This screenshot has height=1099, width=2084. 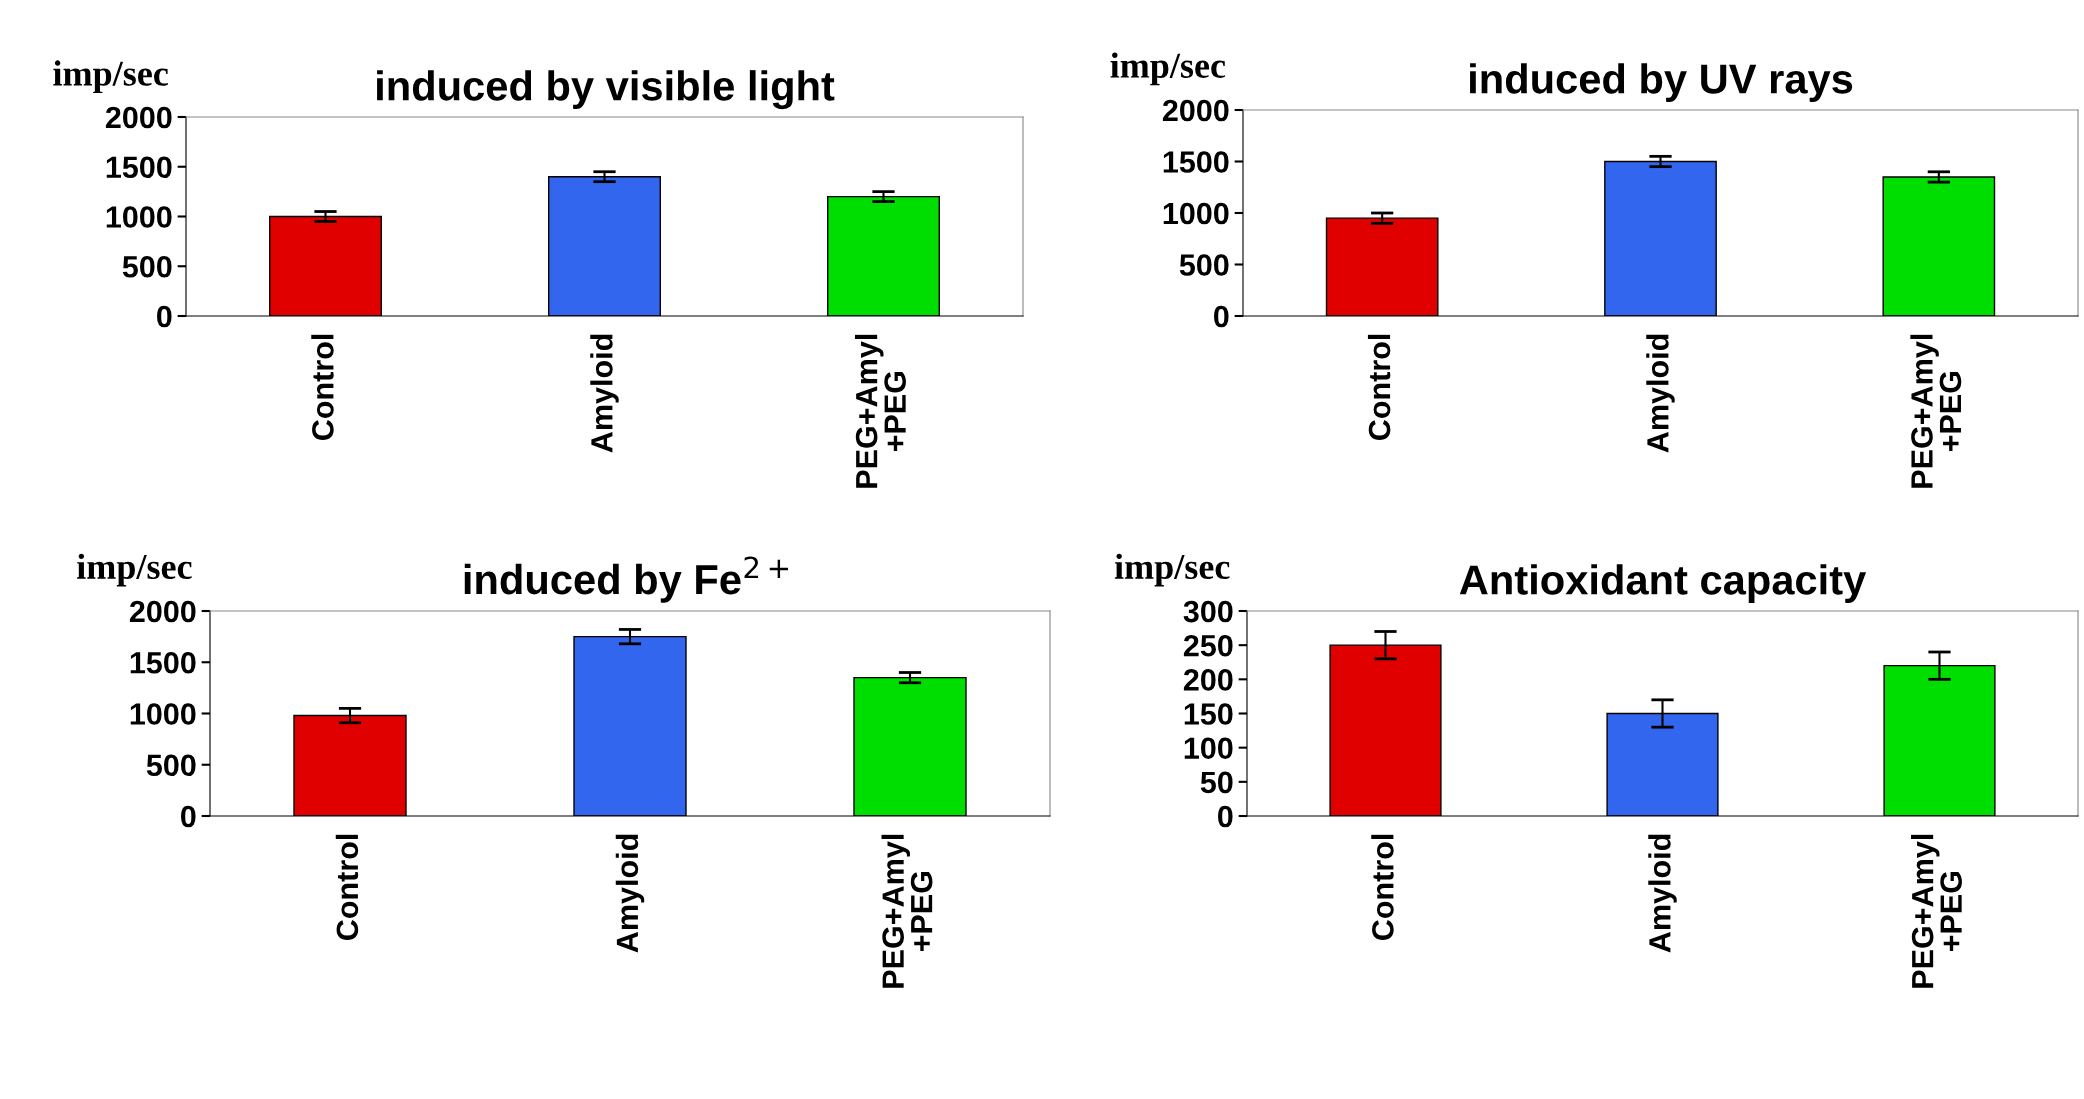 What do you see at coordinates (1208, 748) in the screenshot?
I see `y-tick-label: 100` at bounding box center [1208, 748].